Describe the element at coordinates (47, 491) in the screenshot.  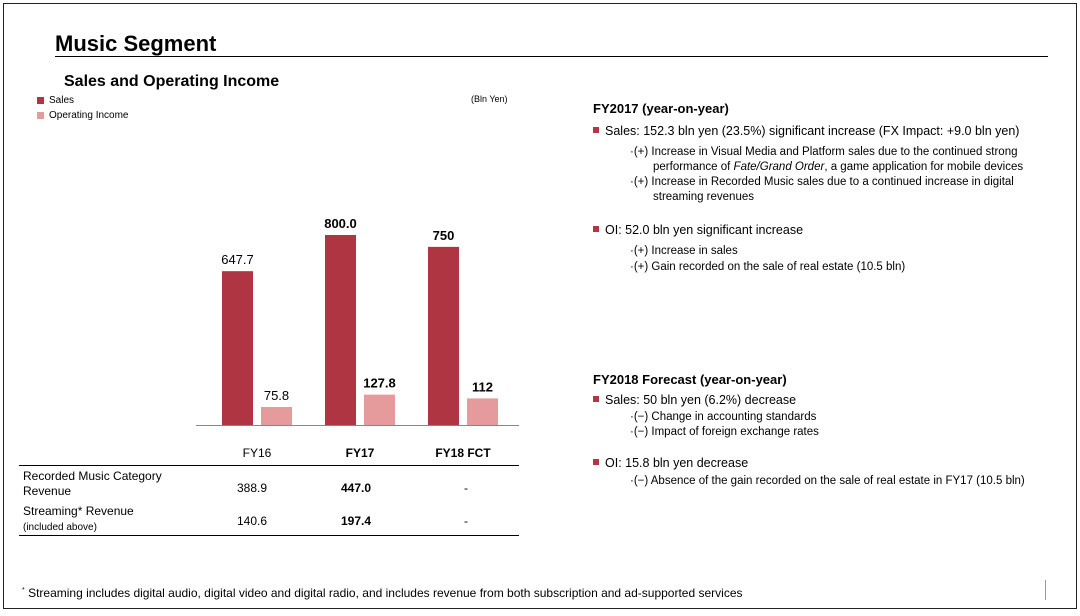
I see `row-label-line2: Revenue` at that location.